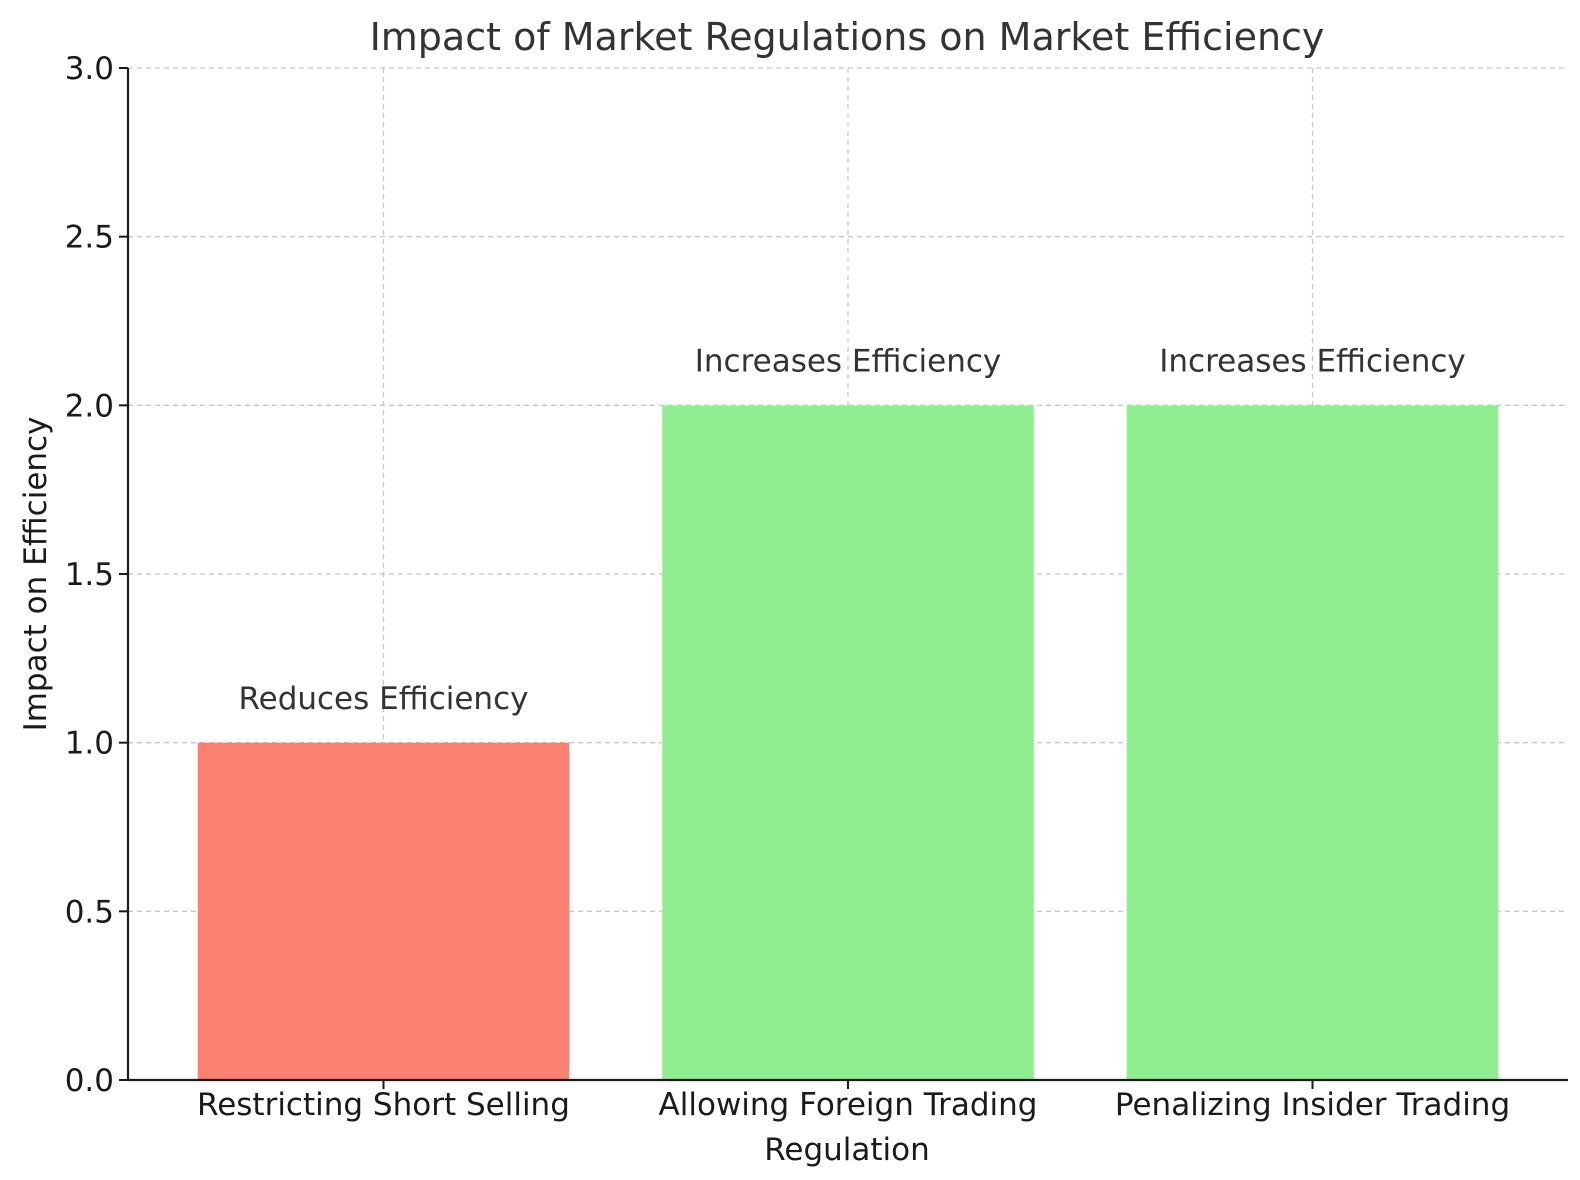 This screenshot has width=1580, height=1180. What do you see at coordinates (89, 69) in the screenshot?
I see `y-tick-label: 3.0` at bounding box center [89, 69].